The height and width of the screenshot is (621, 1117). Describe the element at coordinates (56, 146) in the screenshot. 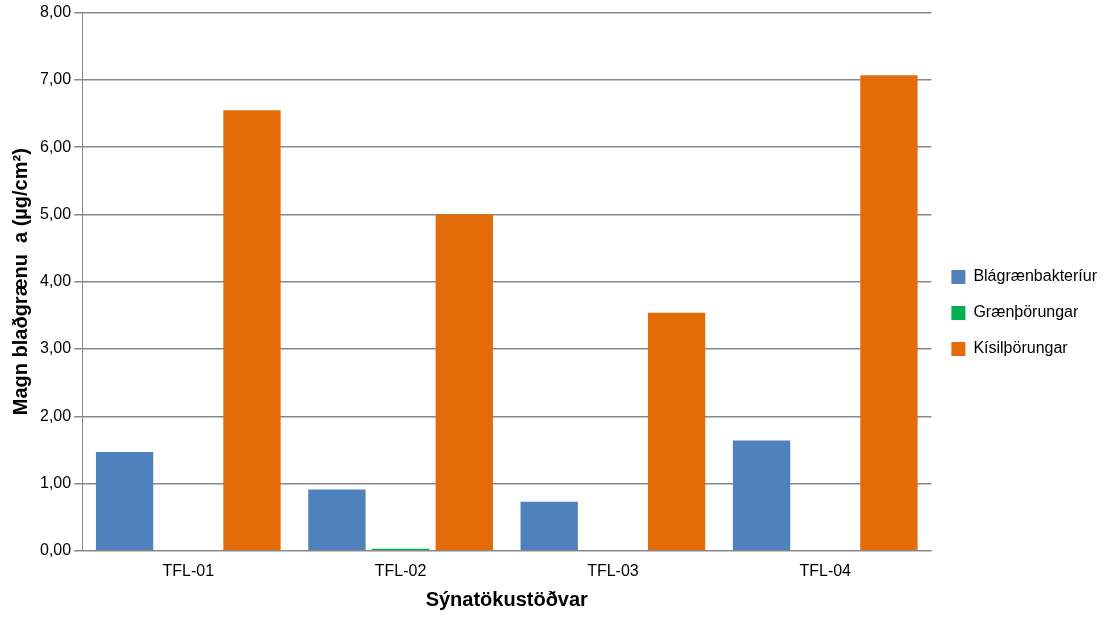

I see `y-tick-label: 6,00` at that location.